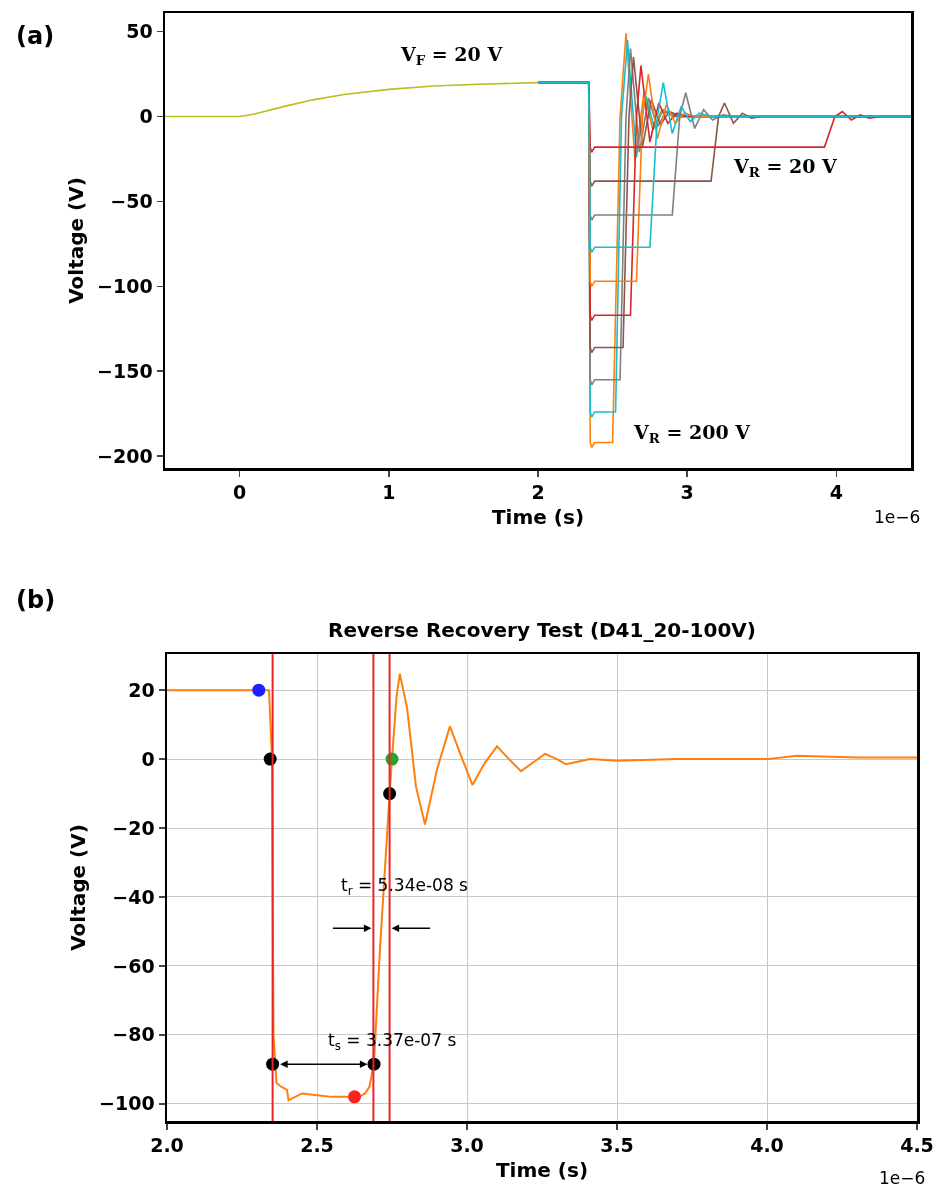 This screenshot has width=943, height=1199. I want to click on y-tick-label: −50, so click(131, 201).